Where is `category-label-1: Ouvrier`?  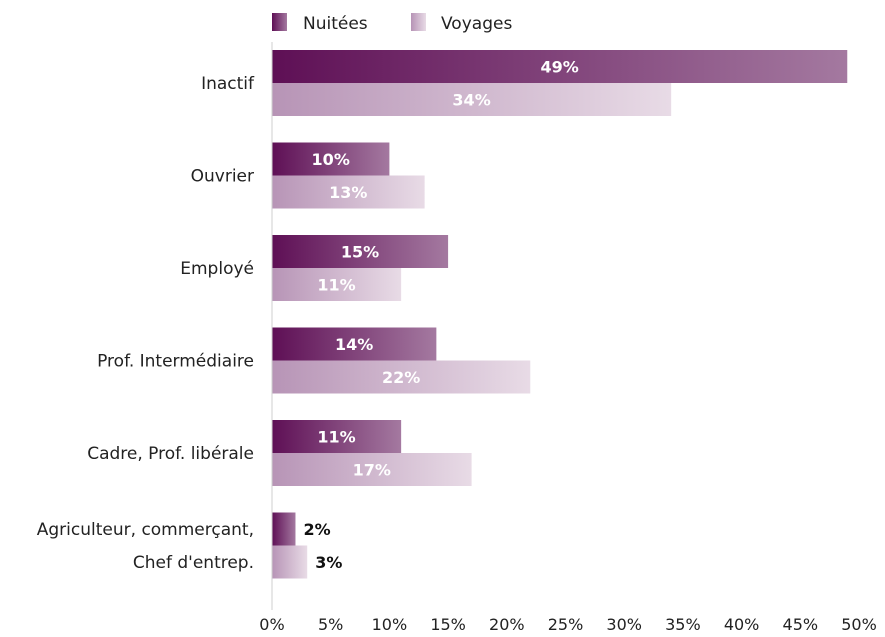 category-label-1: Ouvrier is located at coordinates (222, 177).